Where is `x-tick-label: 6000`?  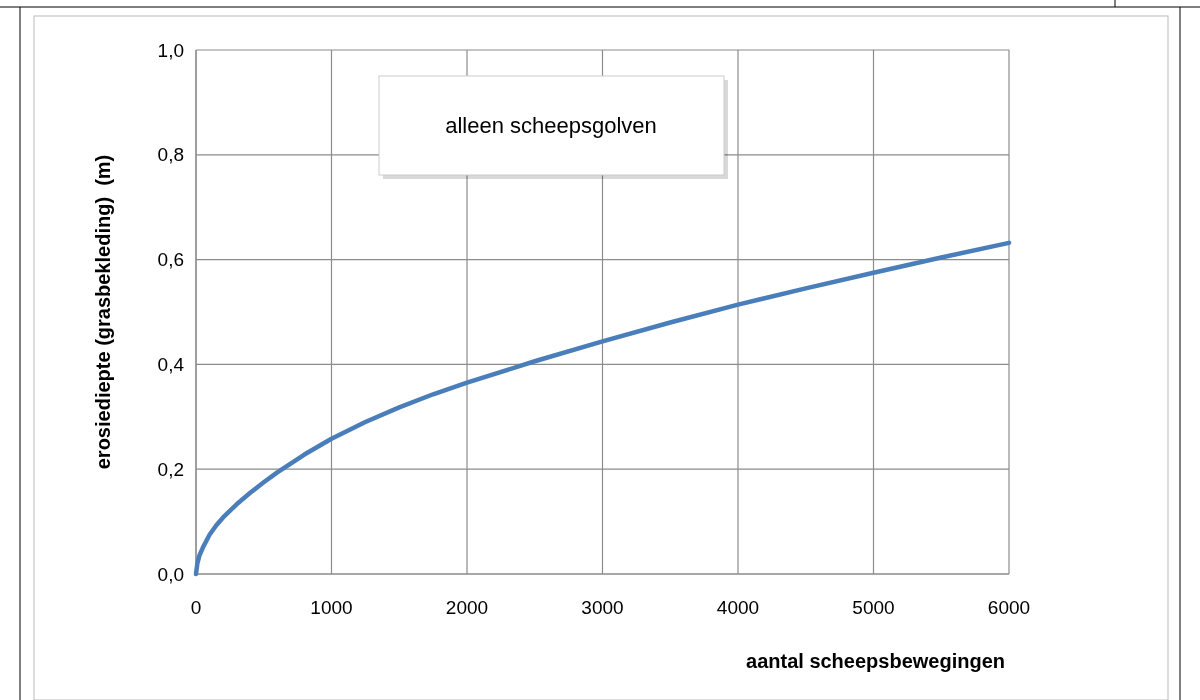 x-tick-label: 6000 is located at coordinates (1009, 607).